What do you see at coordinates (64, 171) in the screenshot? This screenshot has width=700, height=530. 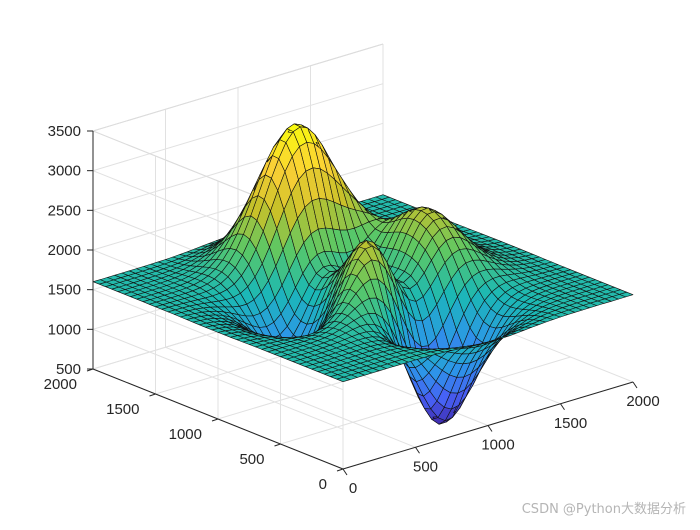 I see `z-tick-label: 3000` at bounding box center [64, 171].